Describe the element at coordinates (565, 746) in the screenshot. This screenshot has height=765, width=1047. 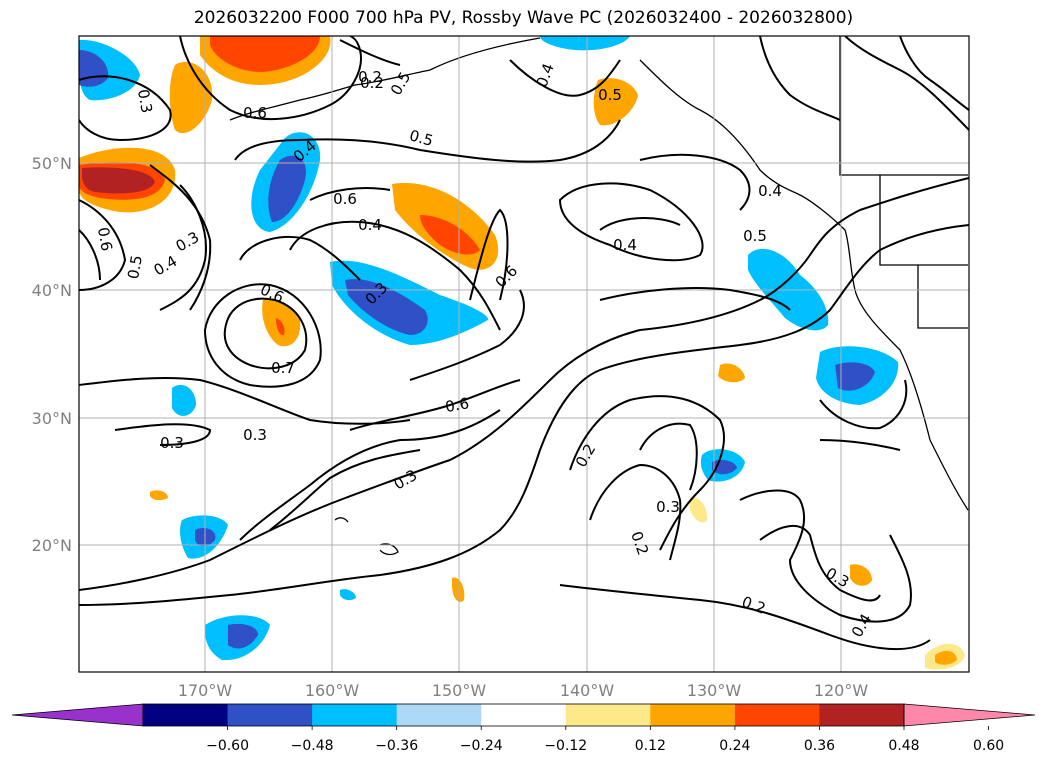
I see `colorbar-tick-label: −0.12` at that location.